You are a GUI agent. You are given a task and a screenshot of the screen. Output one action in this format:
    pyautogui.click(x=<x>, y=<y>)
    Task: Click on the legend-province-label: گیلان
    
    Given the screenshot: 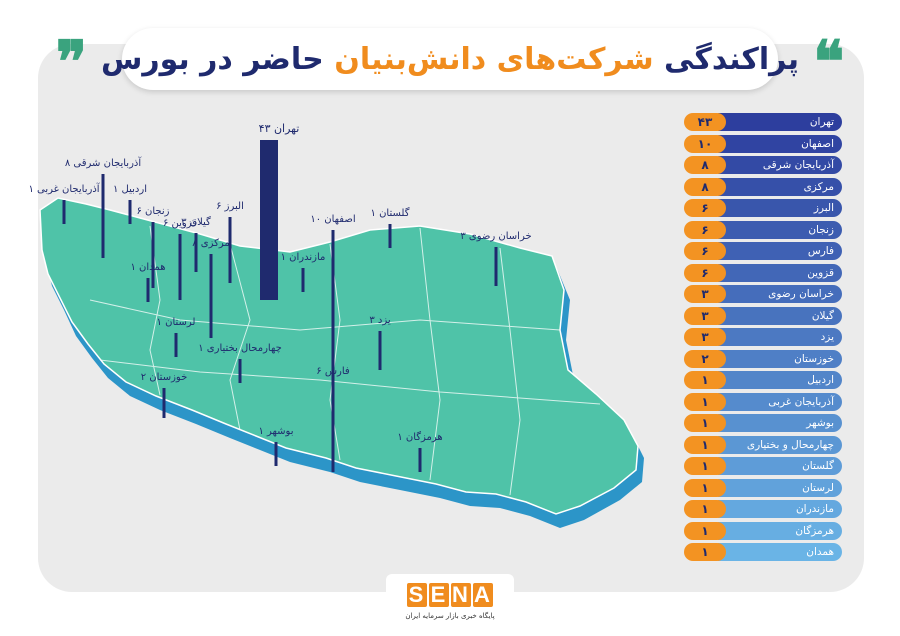 What is the action you would take?
    pyautogui.click(x=780, y=315)
    